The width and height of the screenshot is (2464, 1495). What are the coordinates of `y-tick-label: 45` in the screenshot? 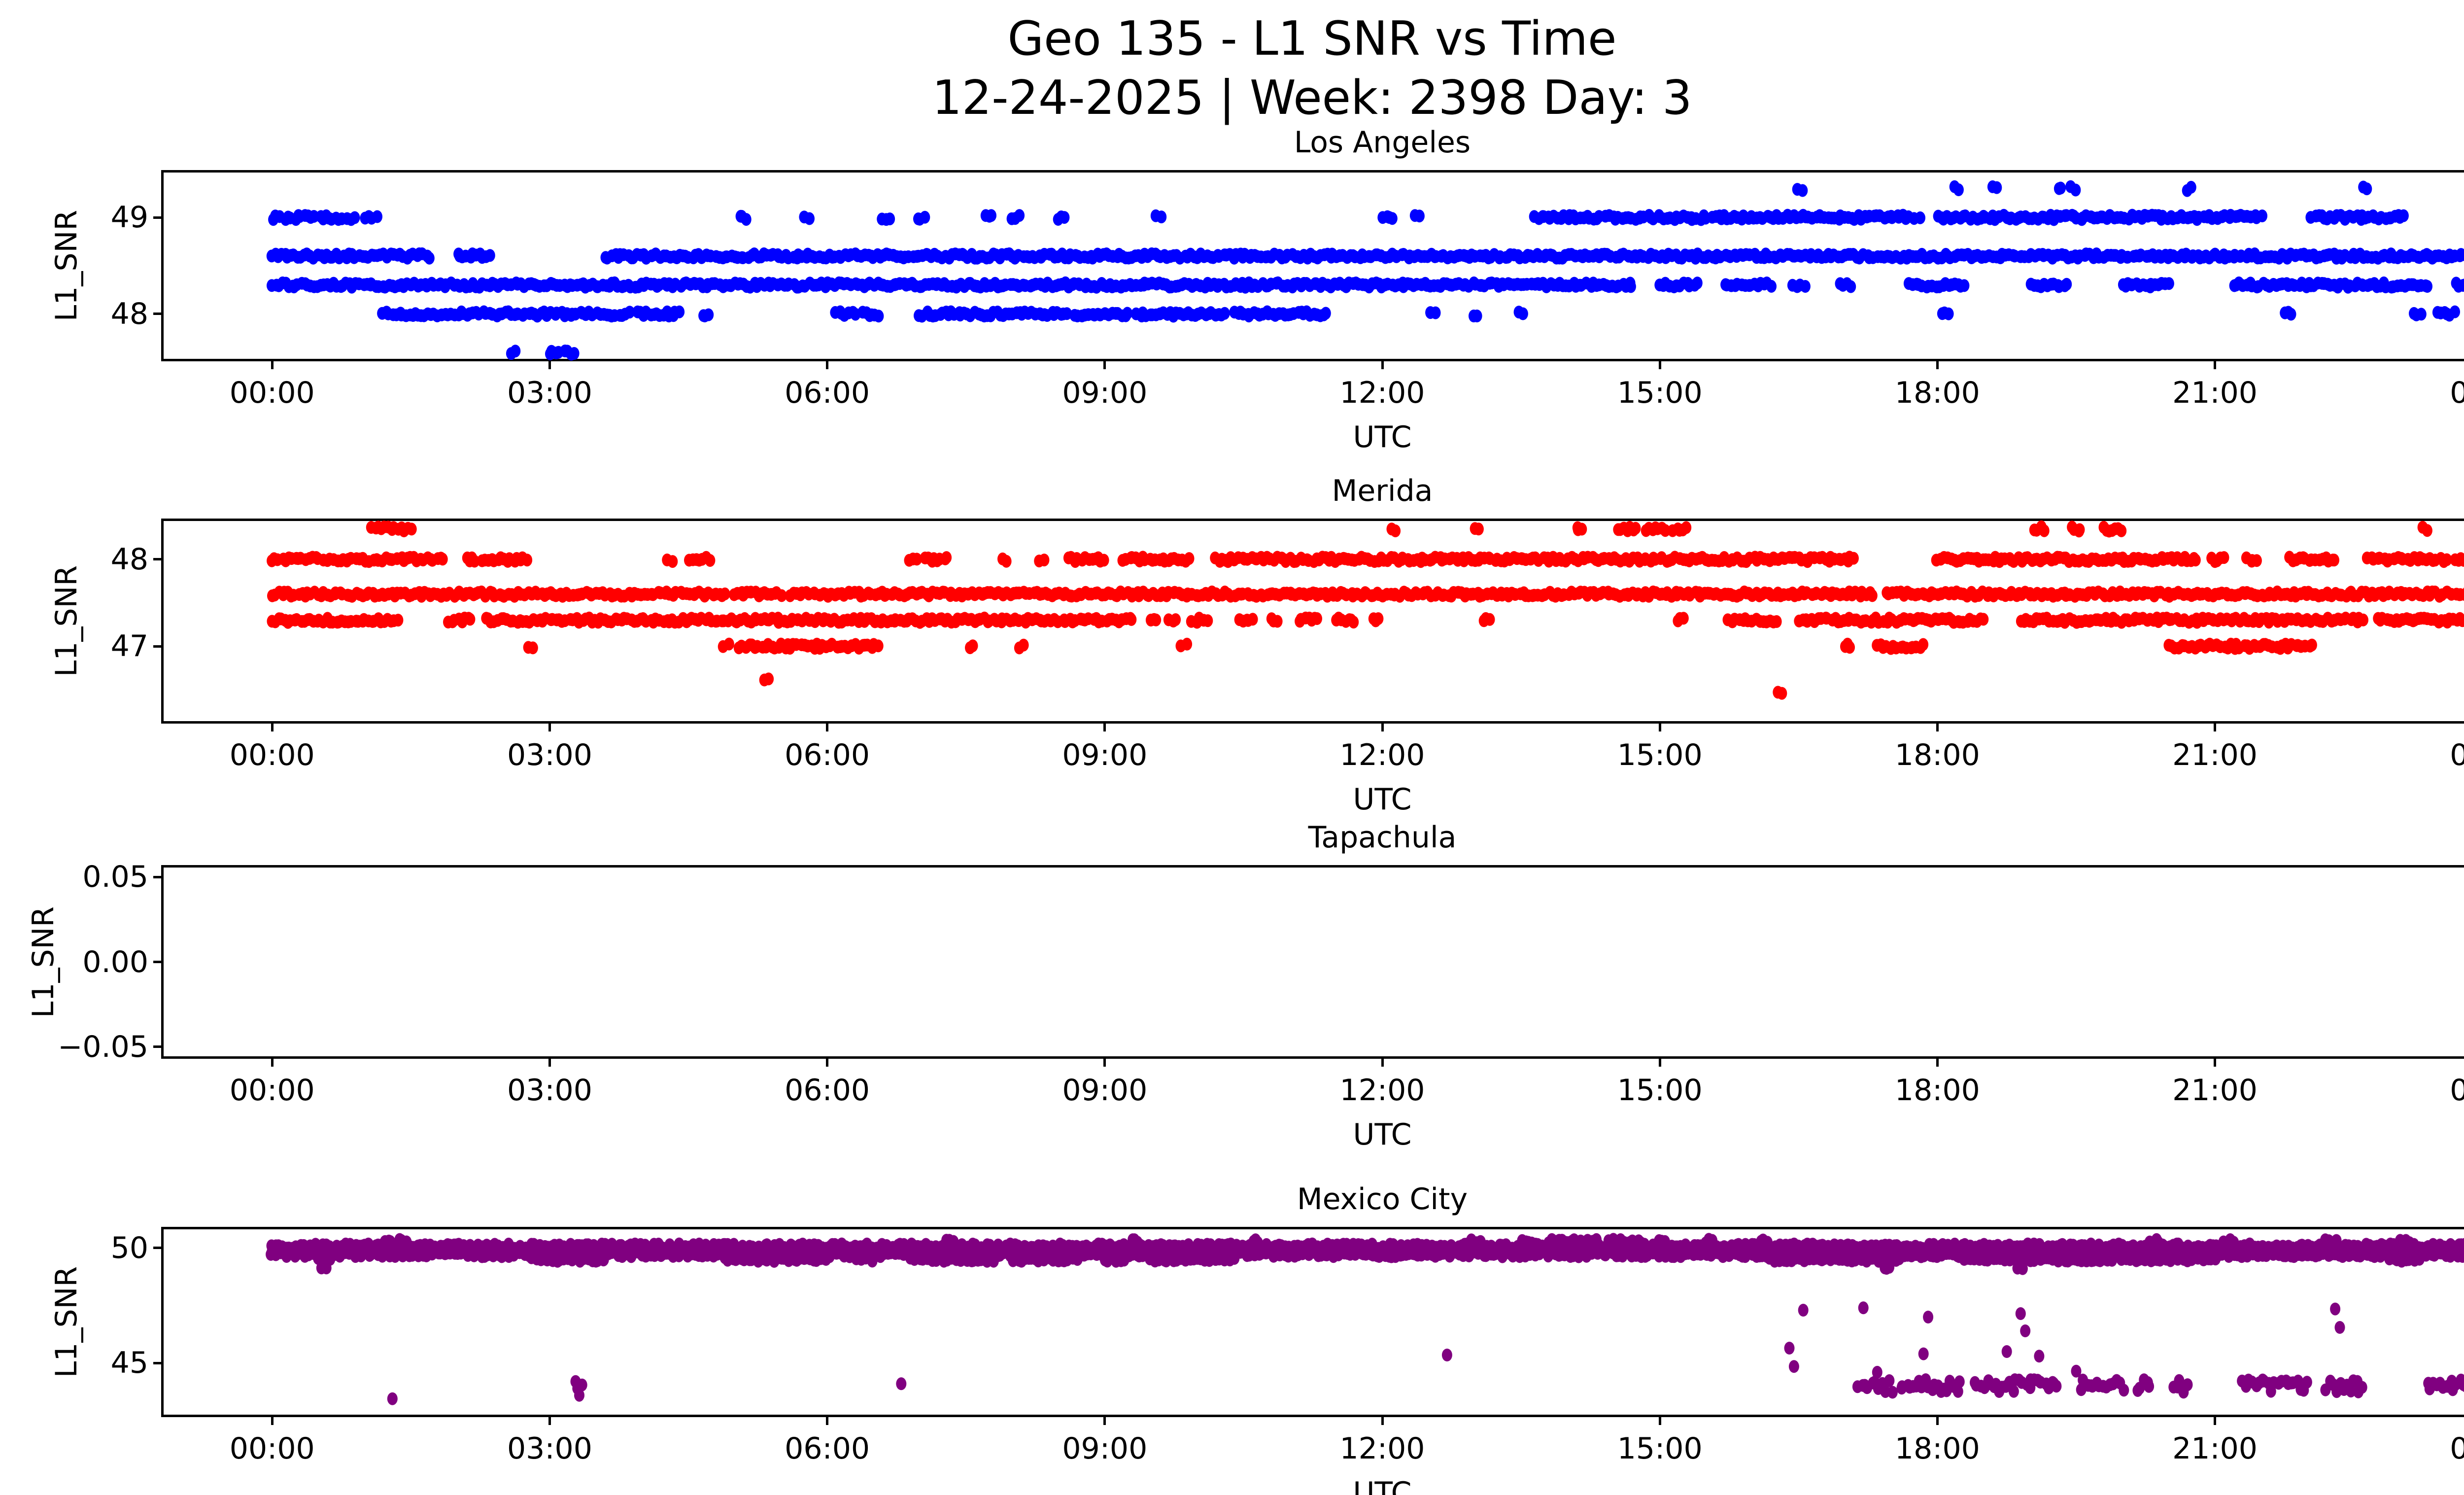 It's located at (129, 1363).